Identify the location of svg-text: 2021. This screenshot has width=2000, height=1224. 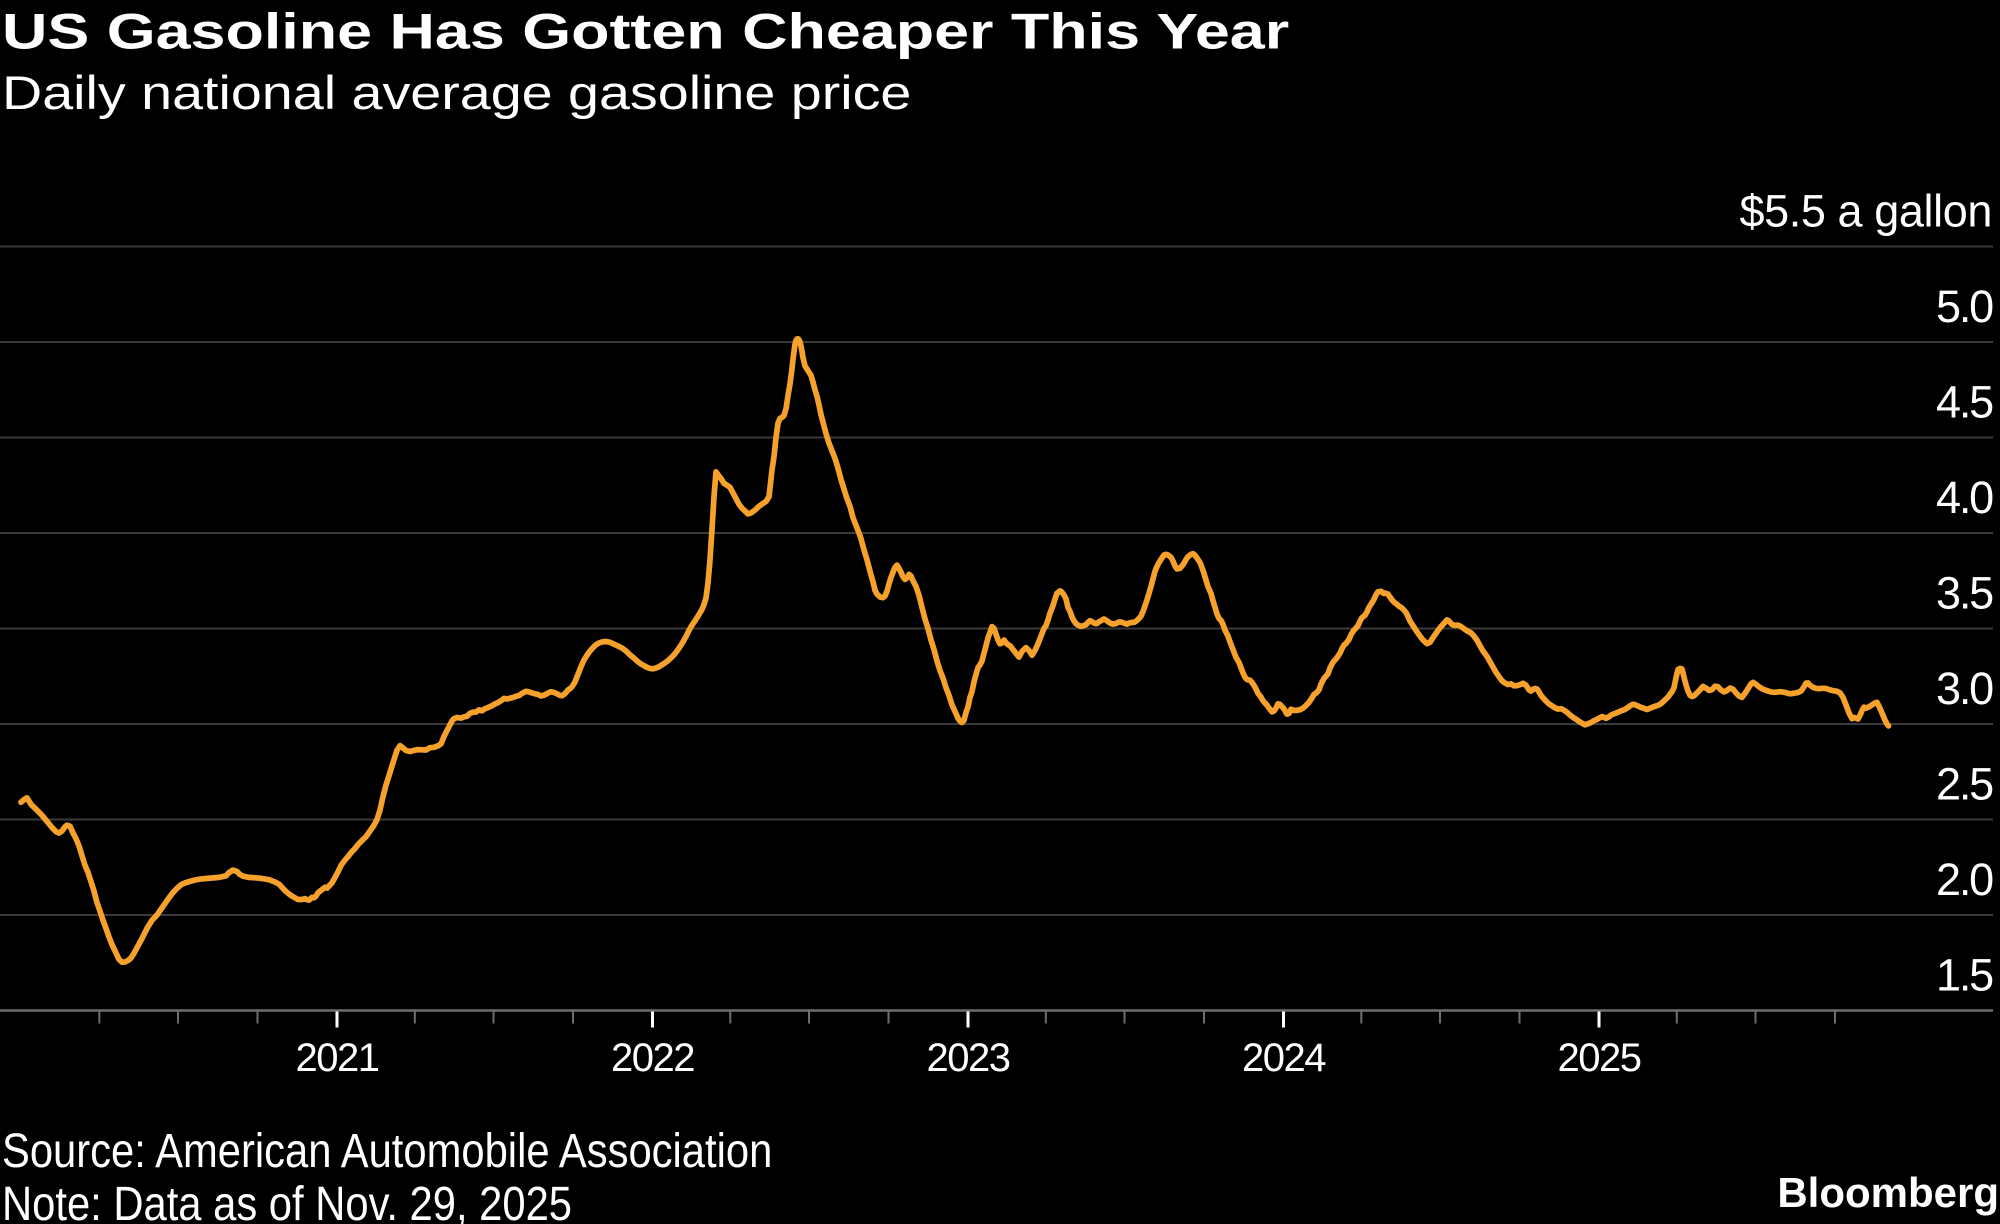
(337, 1058).